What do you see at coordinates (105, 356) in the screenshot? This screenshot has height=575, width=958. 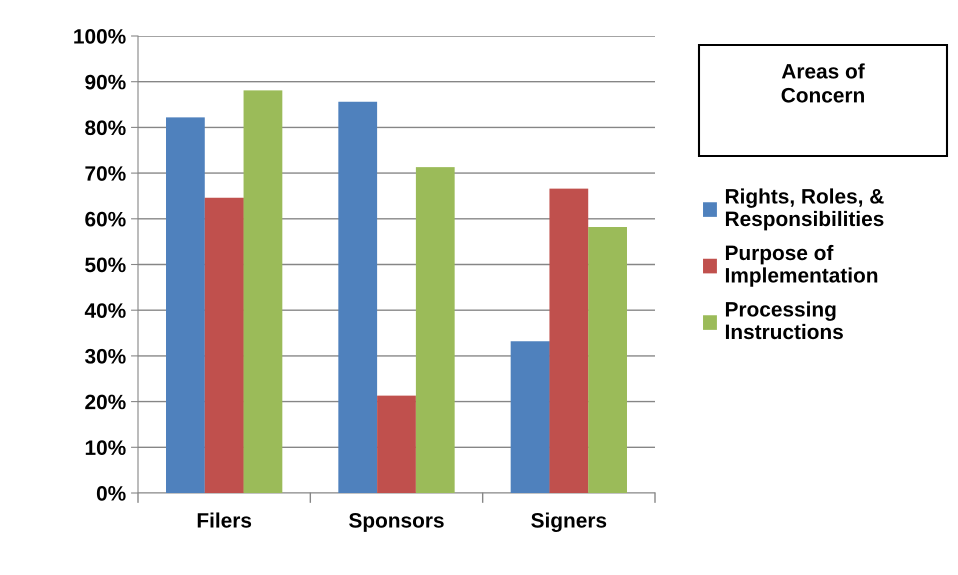 I see `y-tick-label: 30%` at bounding box center [105, 356].